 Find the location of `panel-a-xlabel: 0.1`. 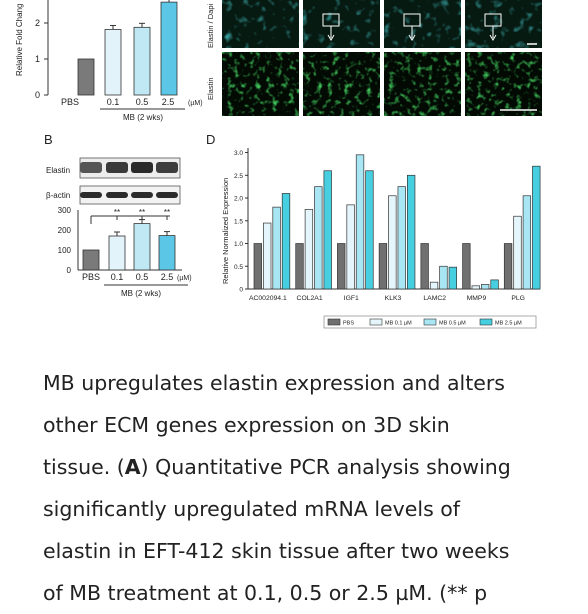

panel-a-xlabel: 0.1 is located at coordinates (113, 102).